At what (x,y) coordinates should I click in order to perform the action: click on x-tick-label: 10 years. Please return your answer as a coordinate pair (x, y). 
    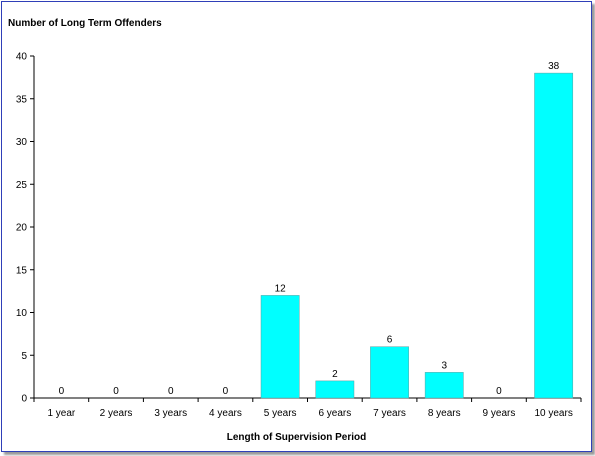
    Looking at the image, I should click on (553, 413).